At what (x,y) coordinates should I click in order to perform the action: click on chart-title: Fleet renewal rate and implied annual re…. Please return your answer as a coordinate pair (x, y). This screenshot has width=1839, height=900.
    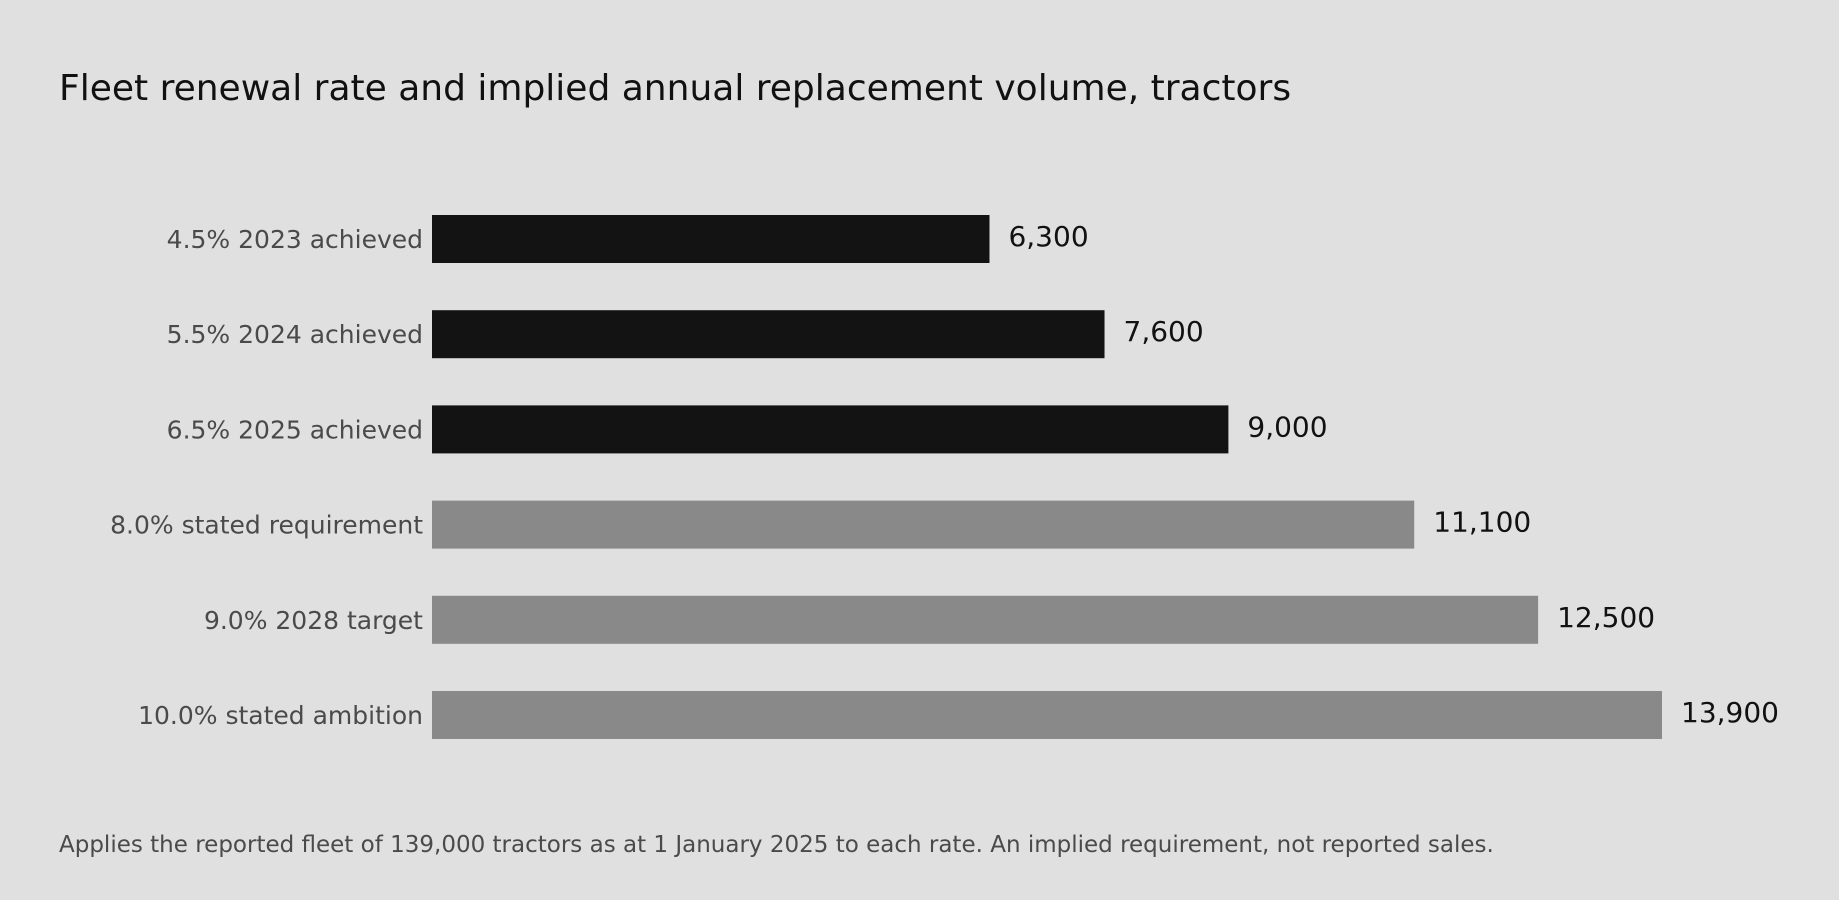
    Looking at the image, I should click on (675, 88).